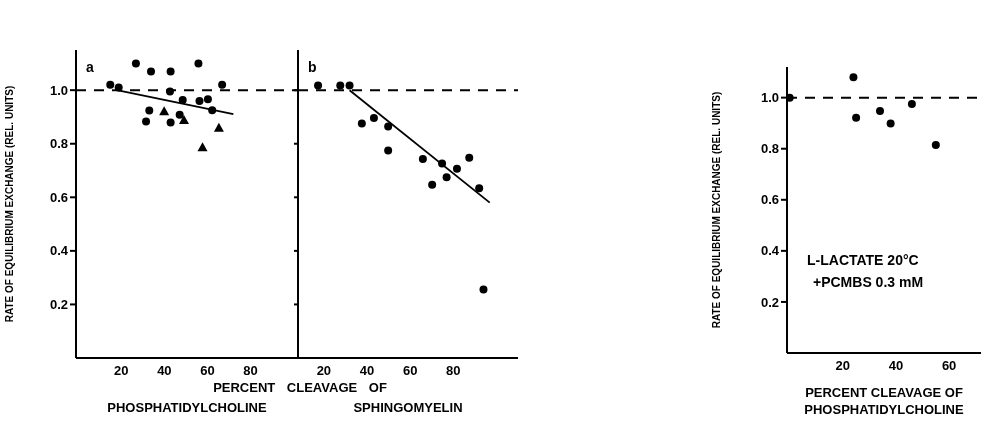 This screenshot has height=446, width=1005. What do you see at coordinates (868, 282) in the screenshot?
I see `annotation: +PCMBS 0.3 mM` at bounding box center [868, 282].